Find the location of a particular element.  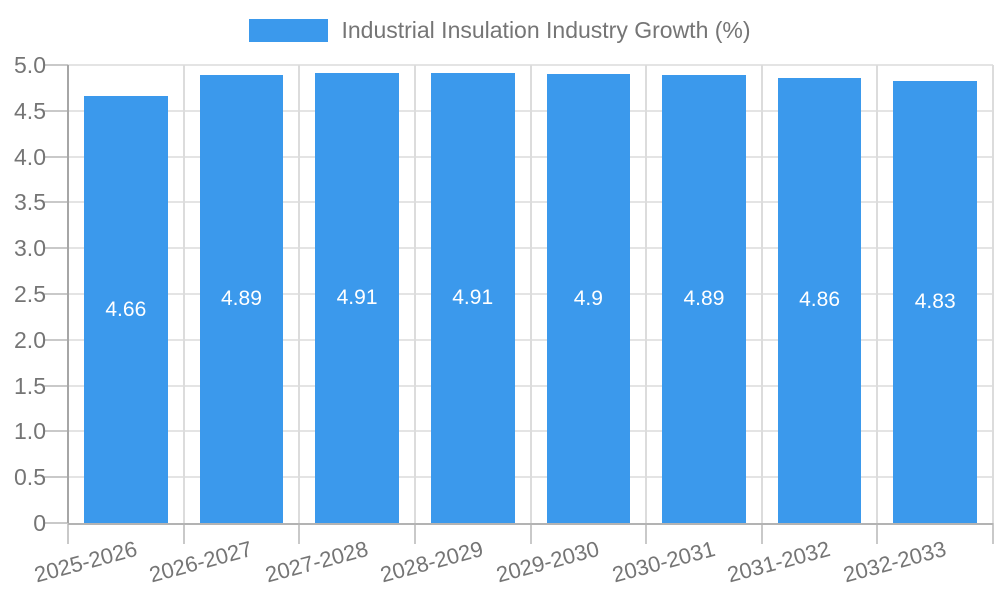

x-axis-category-label: 2025-2026 is located at coordinates (85, 562).